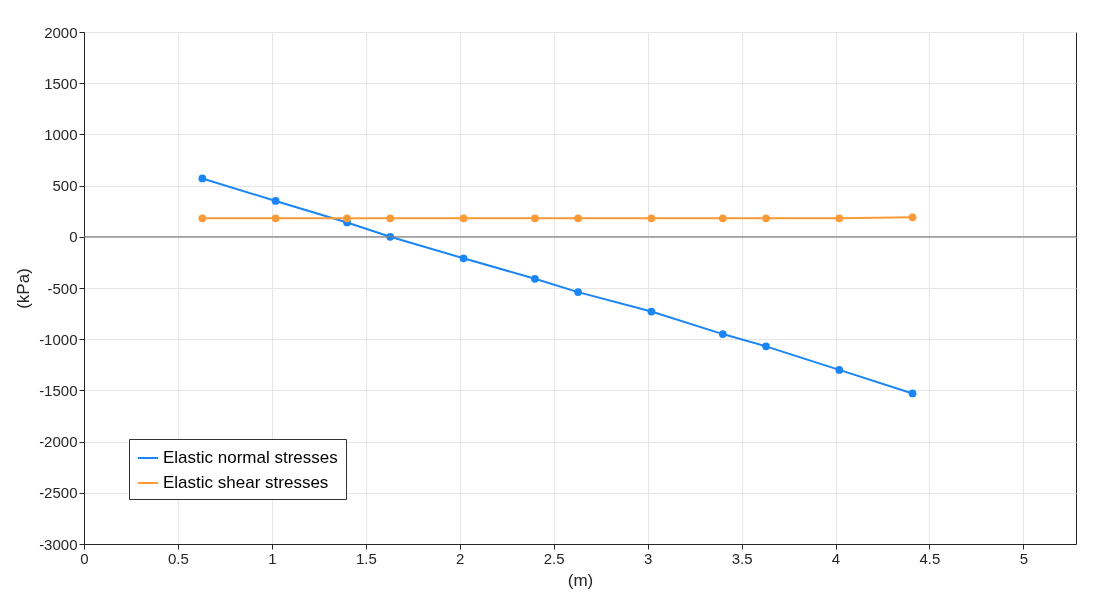 The image size is (1097, 598). What do you see at coordinates (1024, 558) in the screenshot?
I see `x-tick-label: 5` at bounding box center [1024, 558].